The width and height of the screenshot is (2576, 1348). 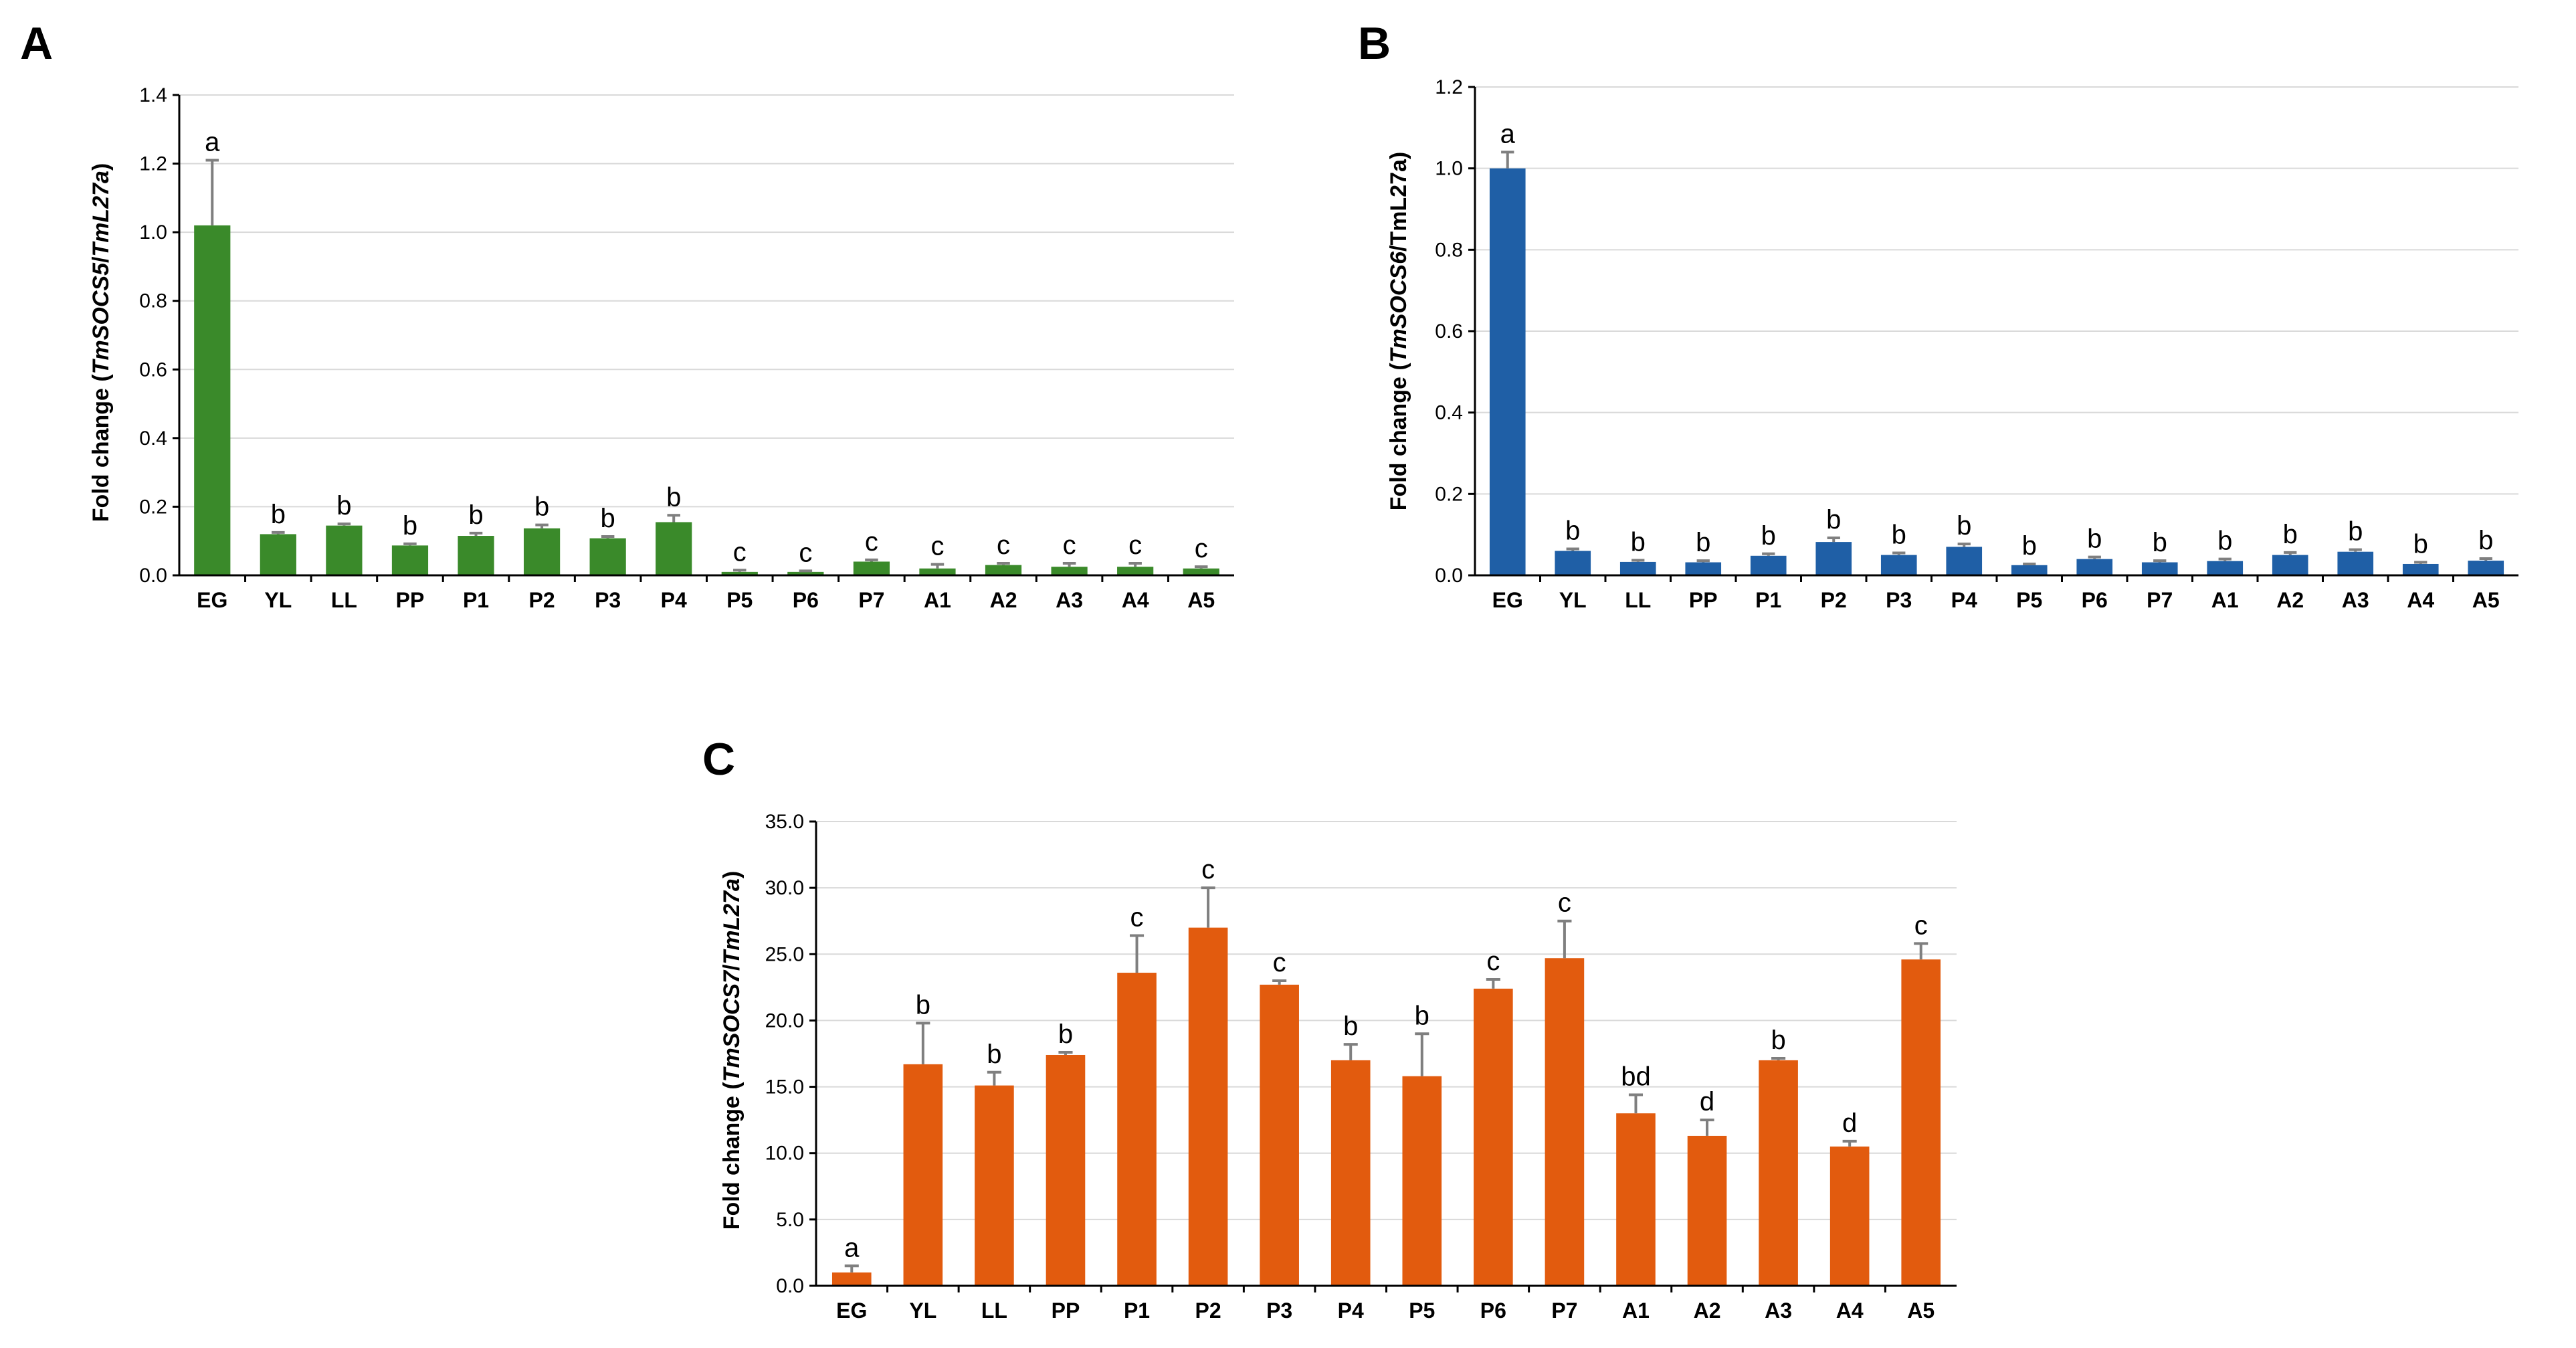 What do you see at coordinates (790, 1220) in the screenshot?
I see `panel-c-y-tick-label: 5.0` at bounding box center [790, 1220].